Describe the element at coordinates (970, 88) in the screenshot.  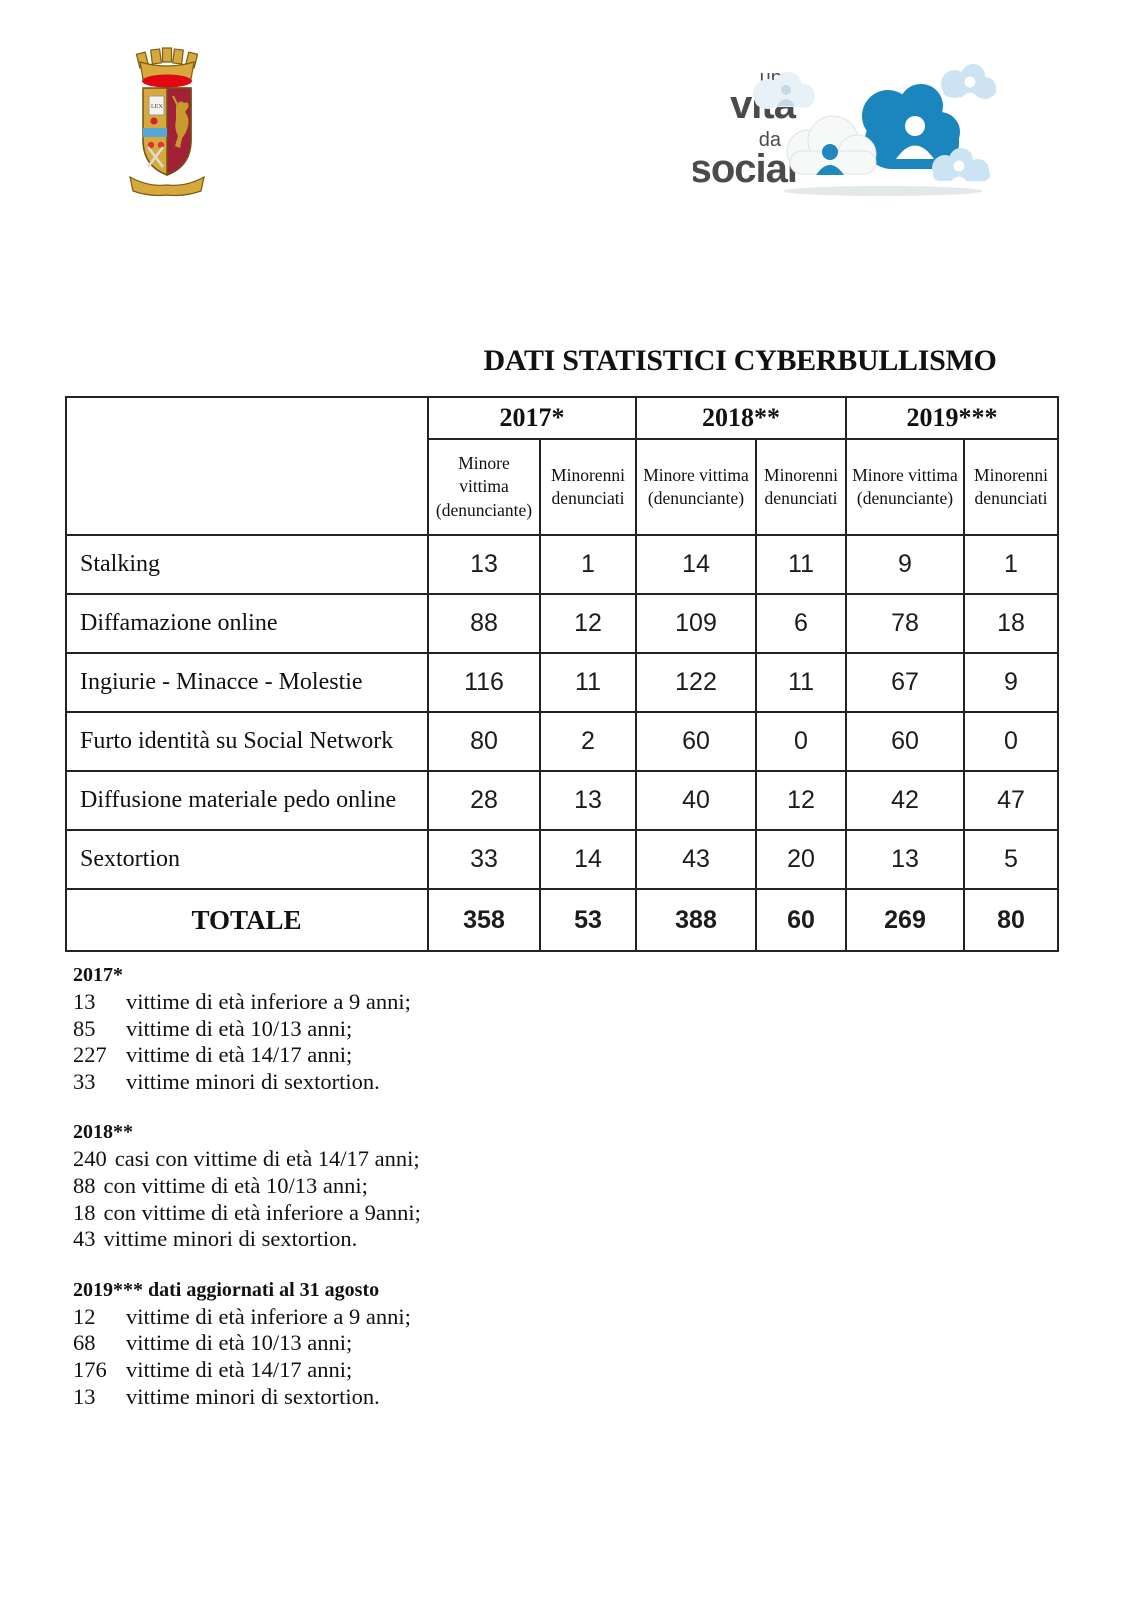
I see `person-top-right-icon` at that location.